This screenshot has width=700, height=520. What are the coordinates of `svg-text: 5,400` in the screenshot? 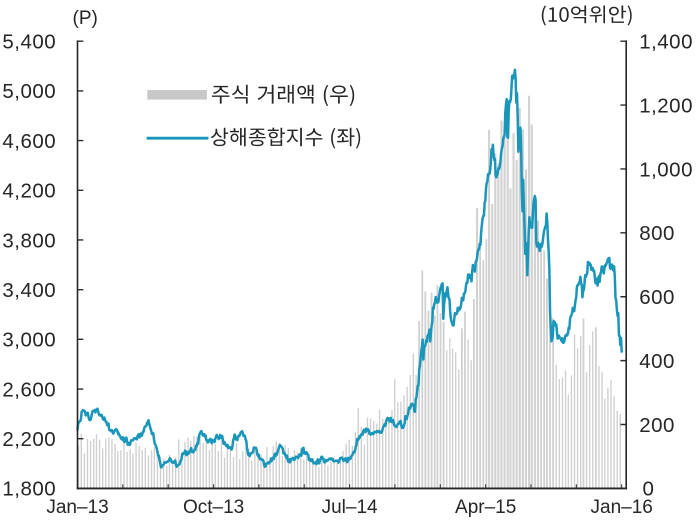 It's located at (29, 42).